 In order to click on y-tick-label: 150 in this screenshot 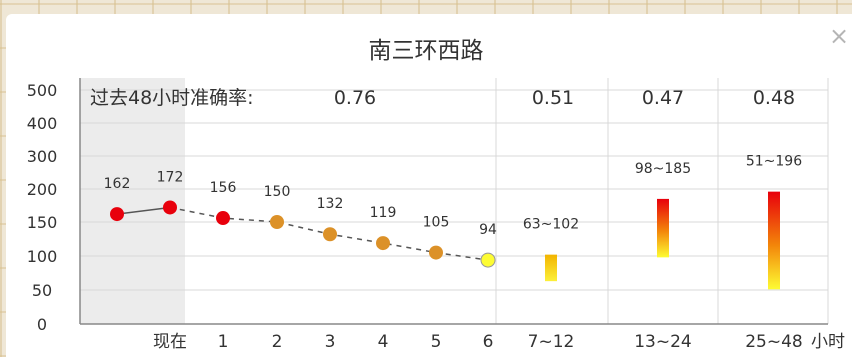, I will do `click(42, 222)`.